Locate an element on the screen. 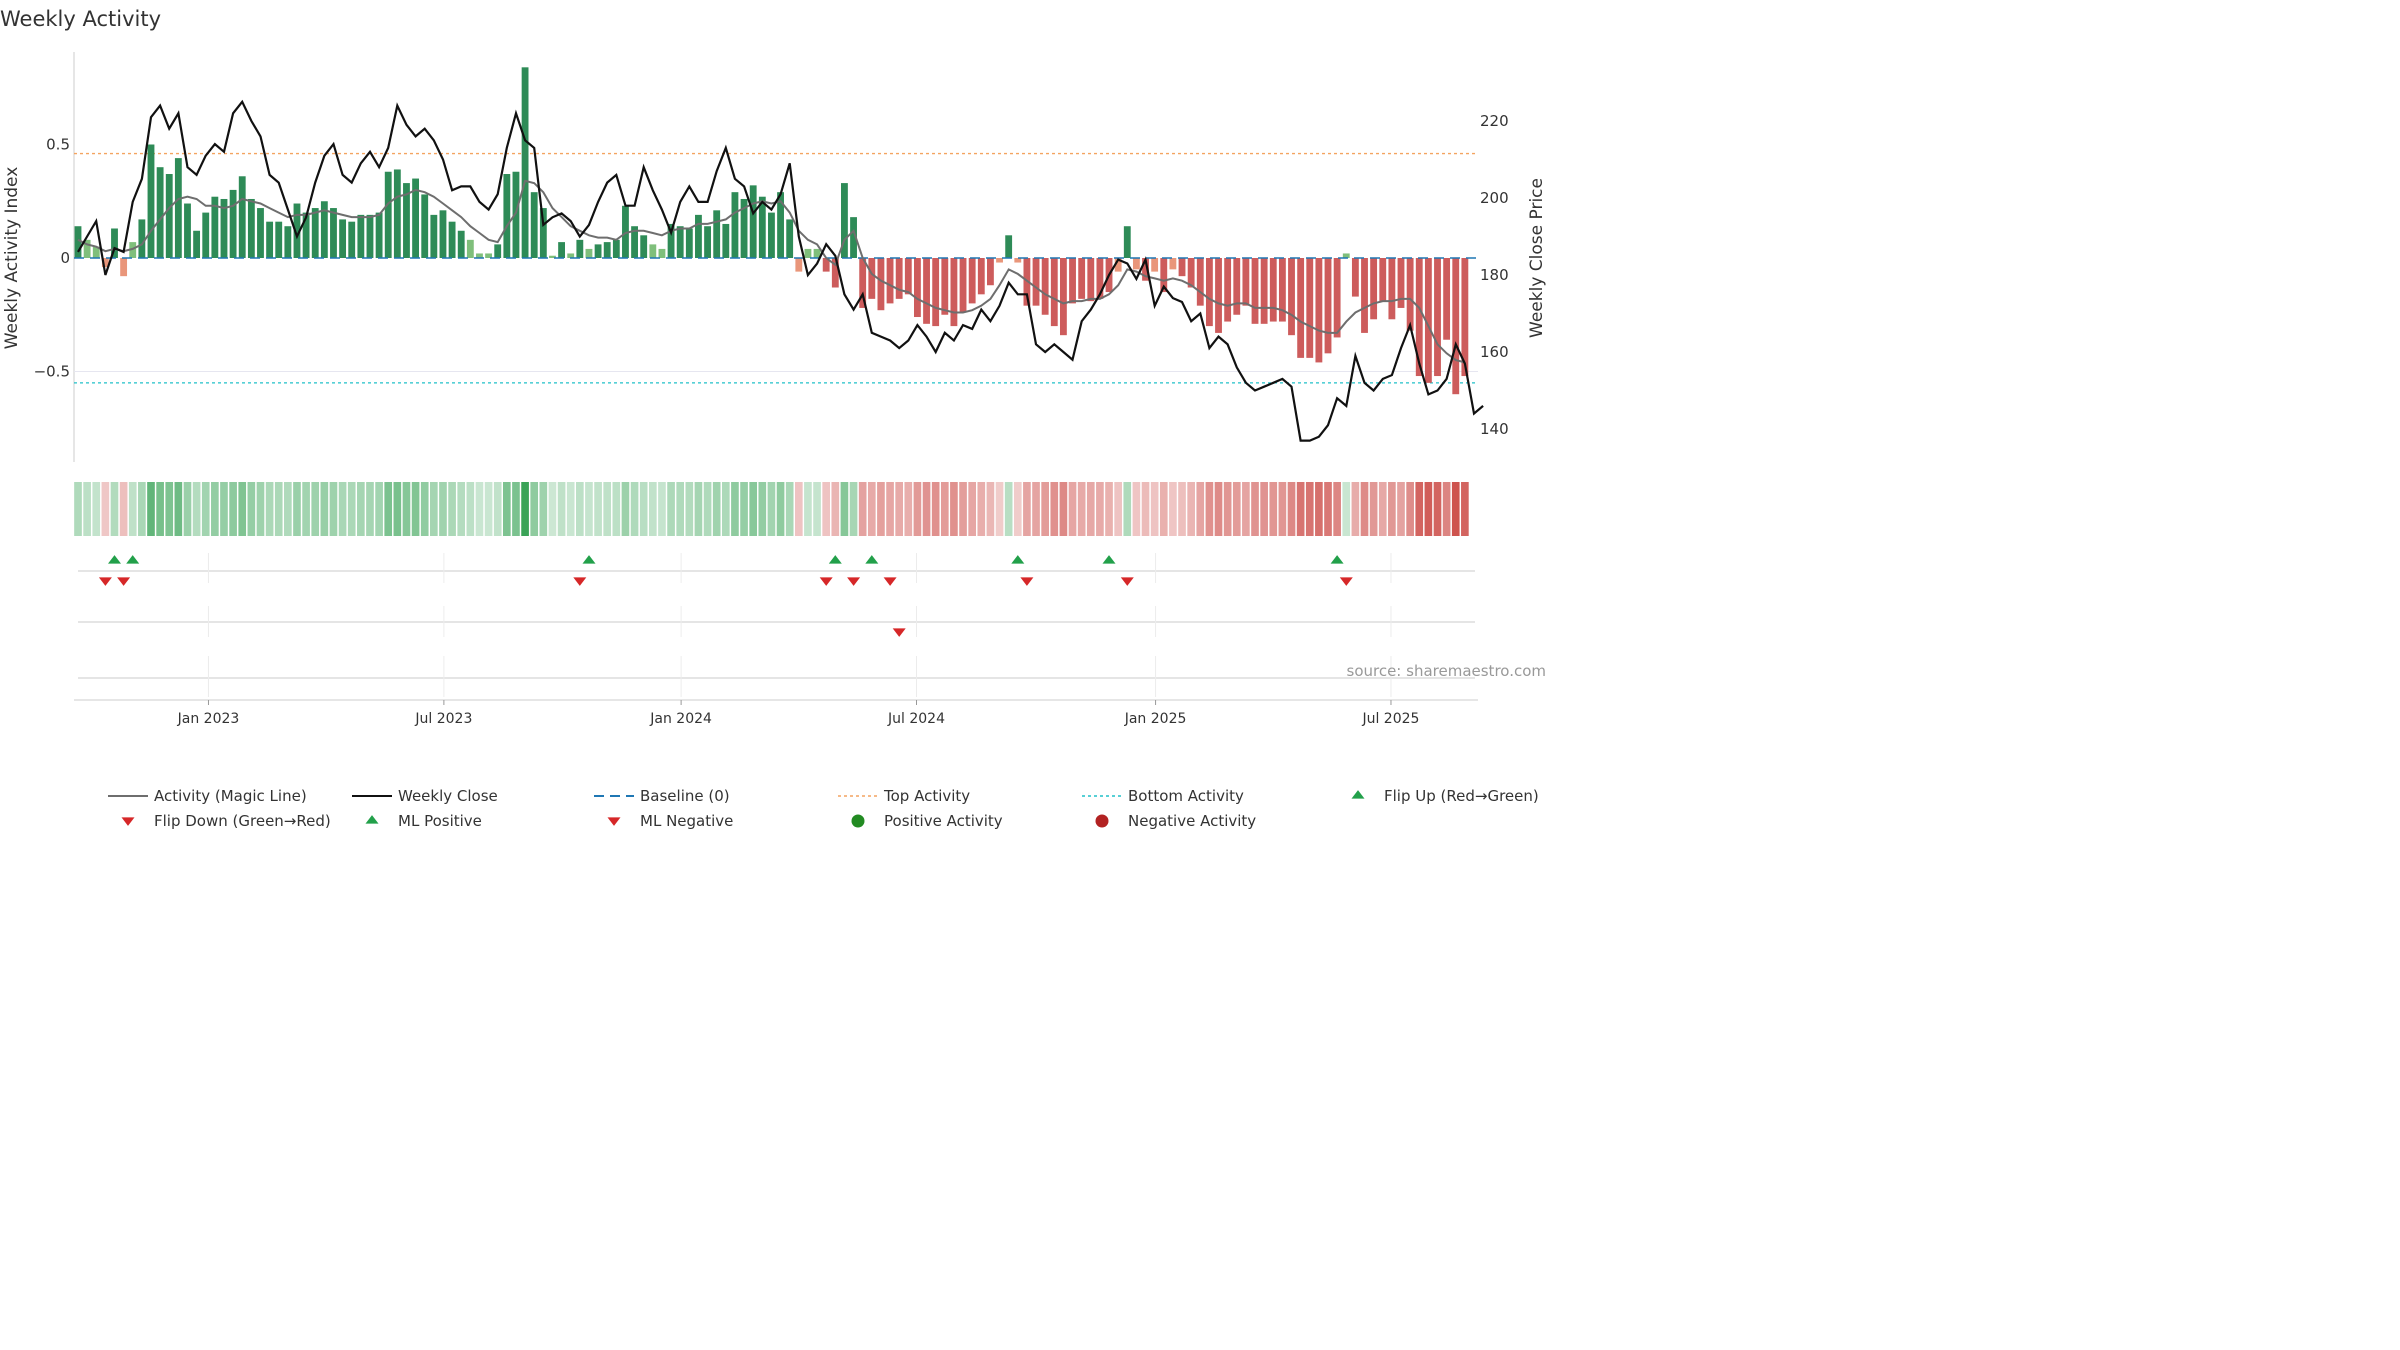  legend-item-posact: Positive Activity is located at coordinates (927, 821).